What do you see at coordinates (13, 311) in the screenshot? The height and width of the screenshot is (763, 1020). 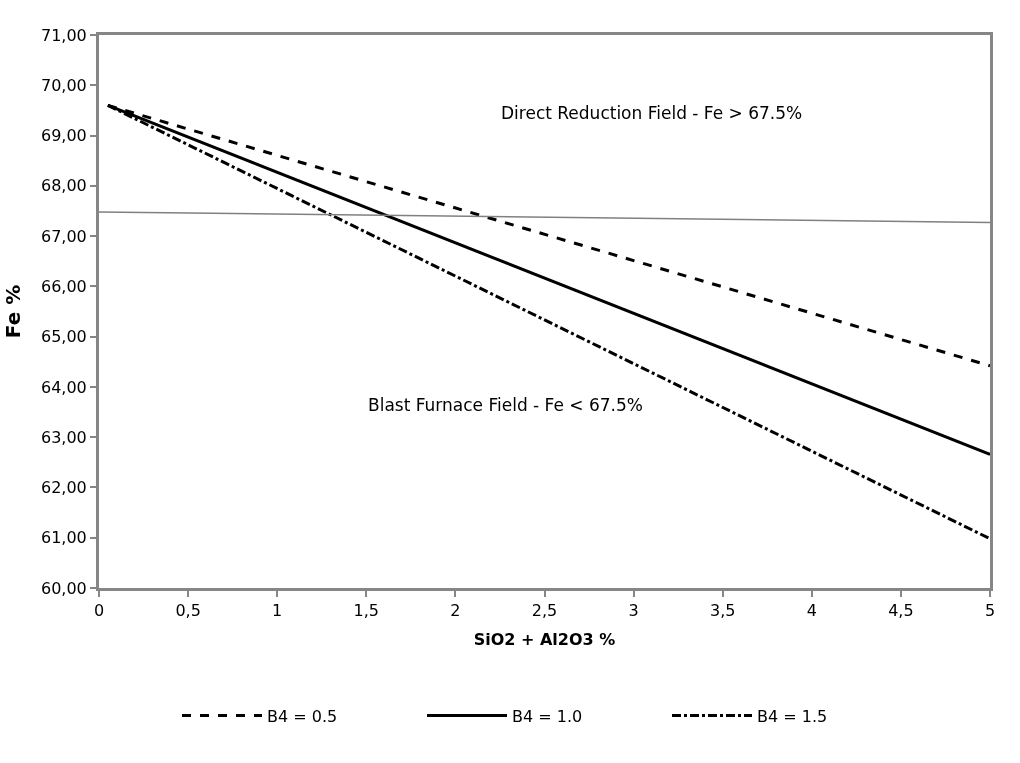 I see `y-axis-title: Fe %` at bounding box center [13, 311].